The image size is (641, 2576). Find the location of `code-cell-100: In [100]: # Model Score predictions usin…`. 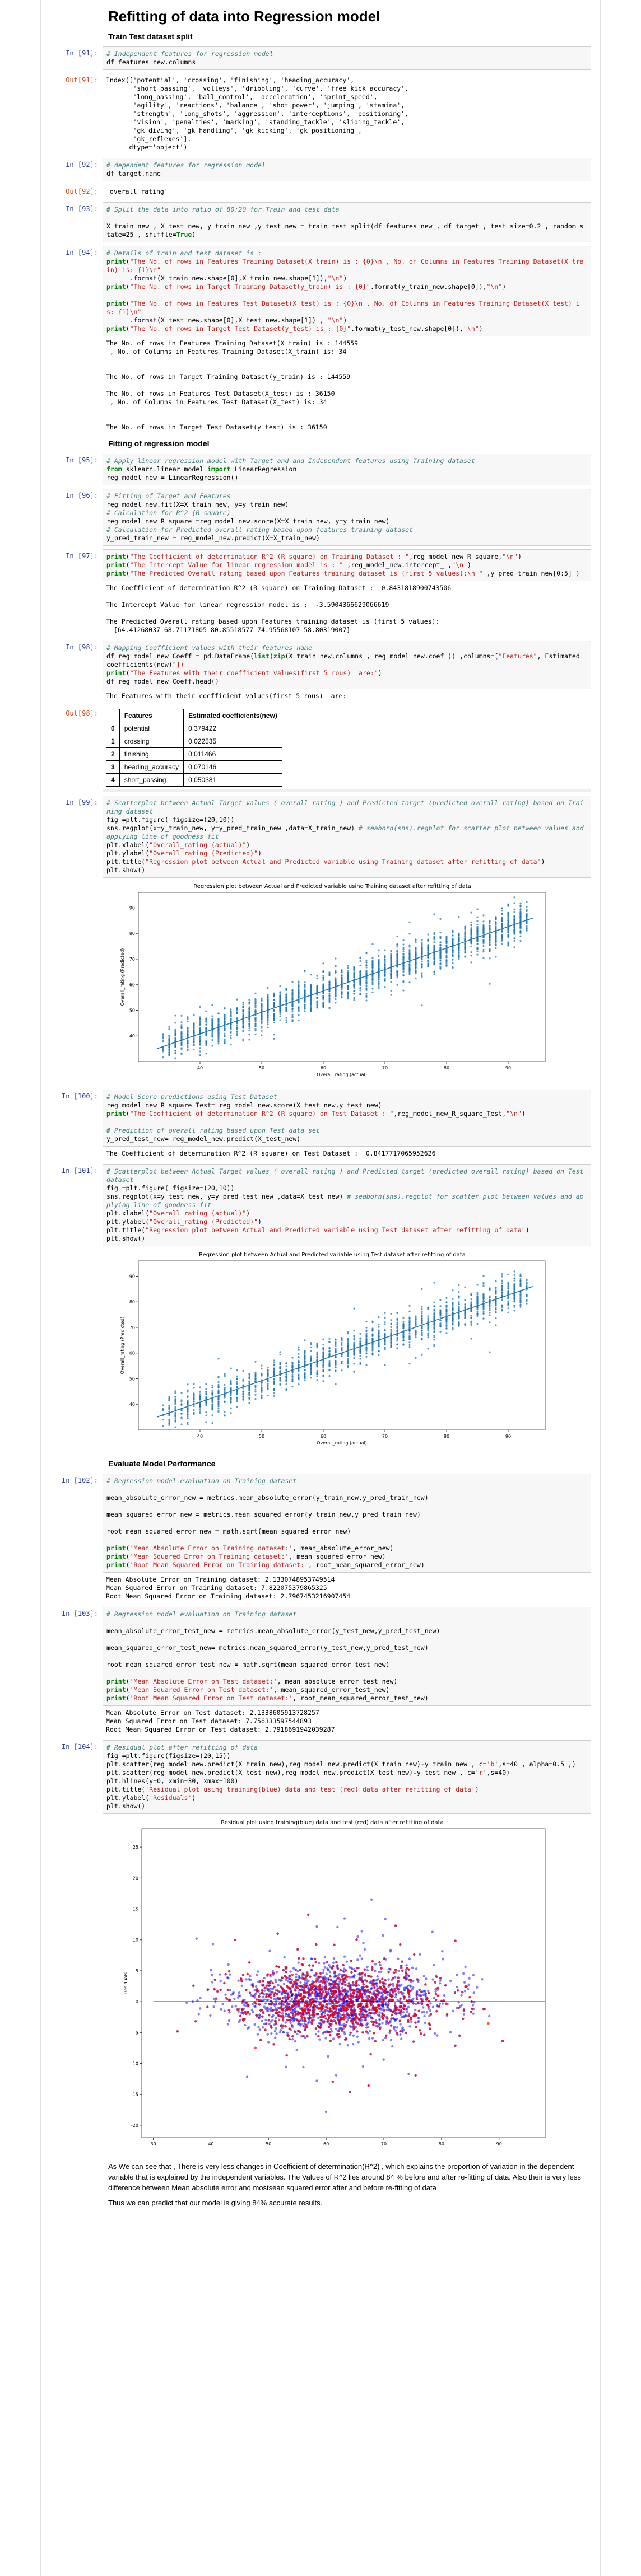

code-cell-100: In [100]: # Model Score predictions usin… is located at coordinates (320, 1125).